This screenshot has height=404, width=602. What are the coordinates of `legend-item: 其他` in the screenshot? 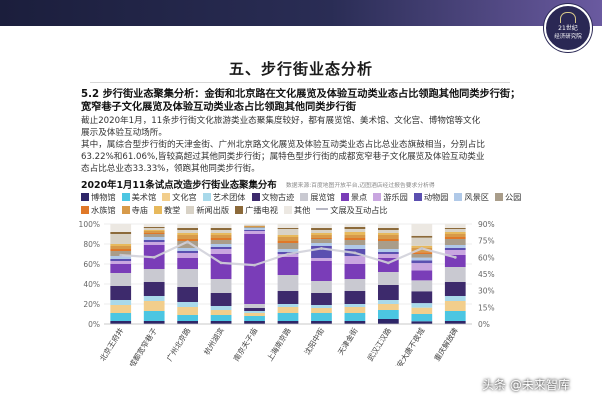 It's located at (296, 210).